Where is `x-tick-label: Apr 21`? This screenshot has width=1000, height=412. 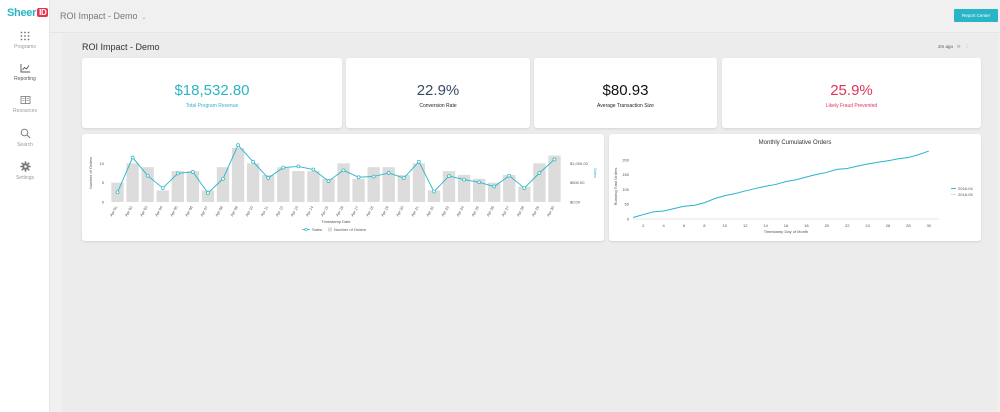
x-tick-label: Apr 21 is located at coordinates (415, 212).